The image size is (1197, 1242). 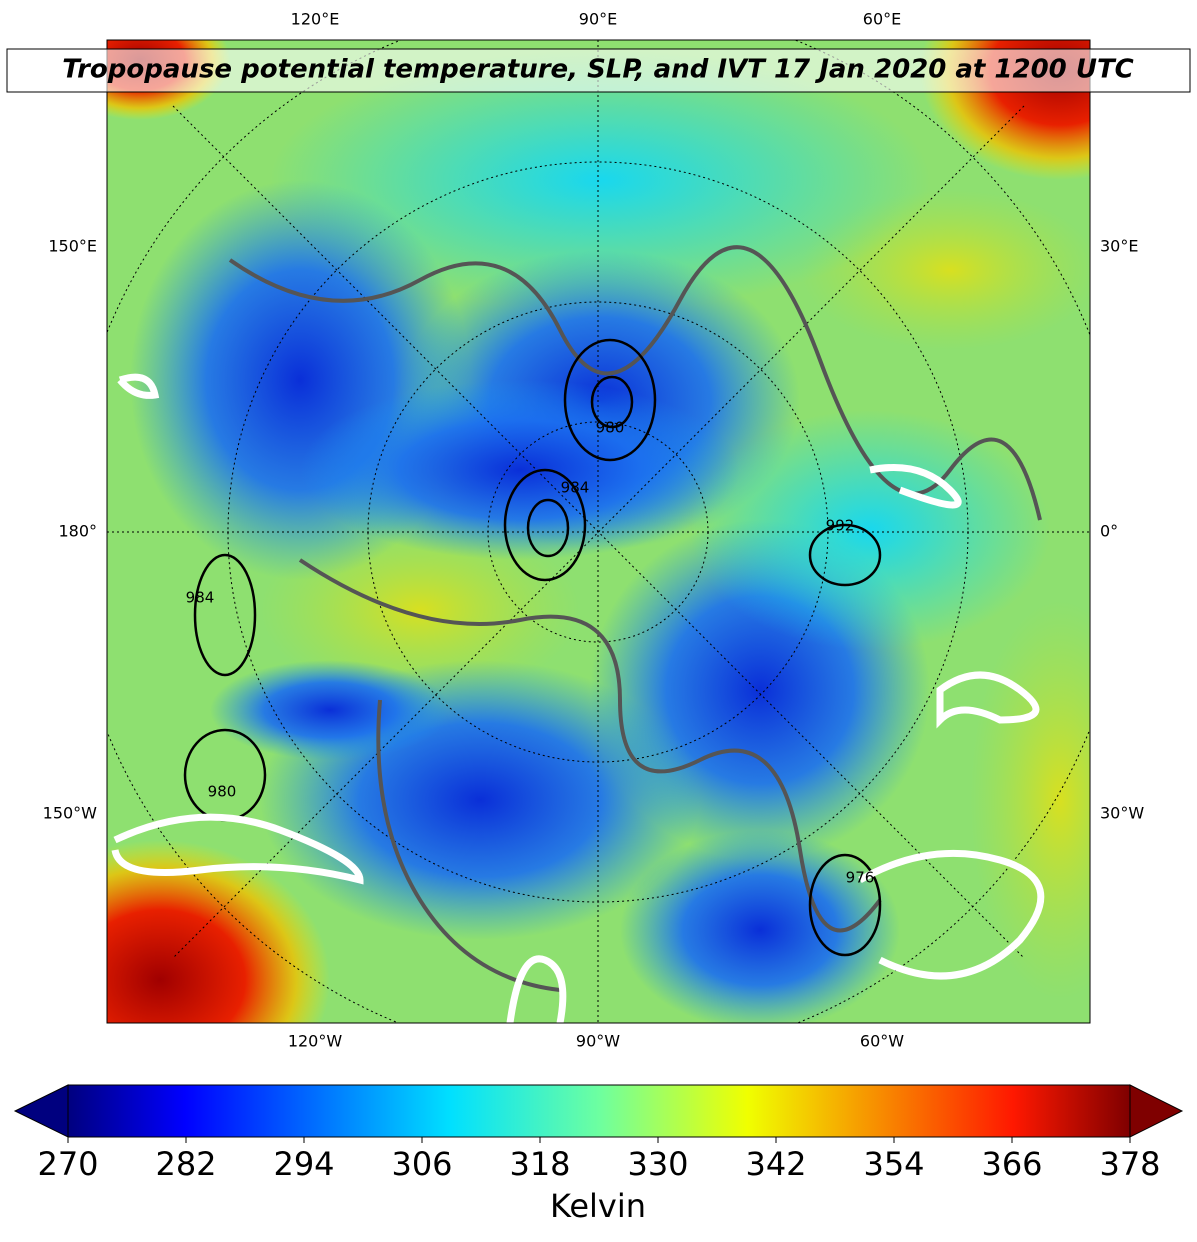 What do you see at coordinates (421, 1164) in the screenshot?
I see `colorbar-tick-label: 306` at bounding box center [421, 1164].